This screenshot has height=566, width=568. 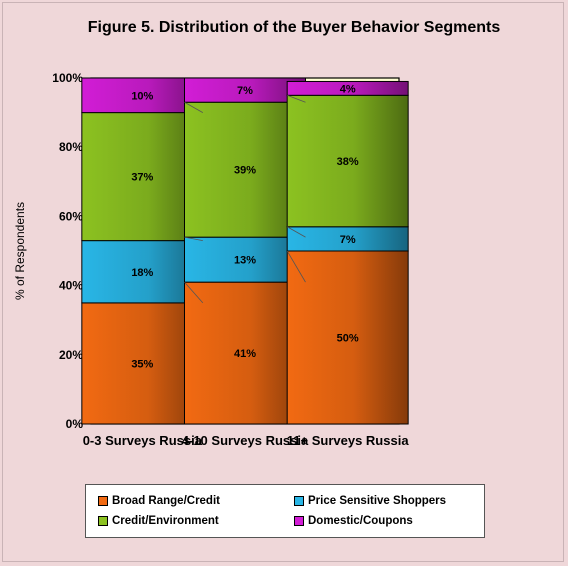 What do you see at coordinates (71, 147) in the screenshot?
I see `y-tick-label: 80%` at bounding box center [71, 147].